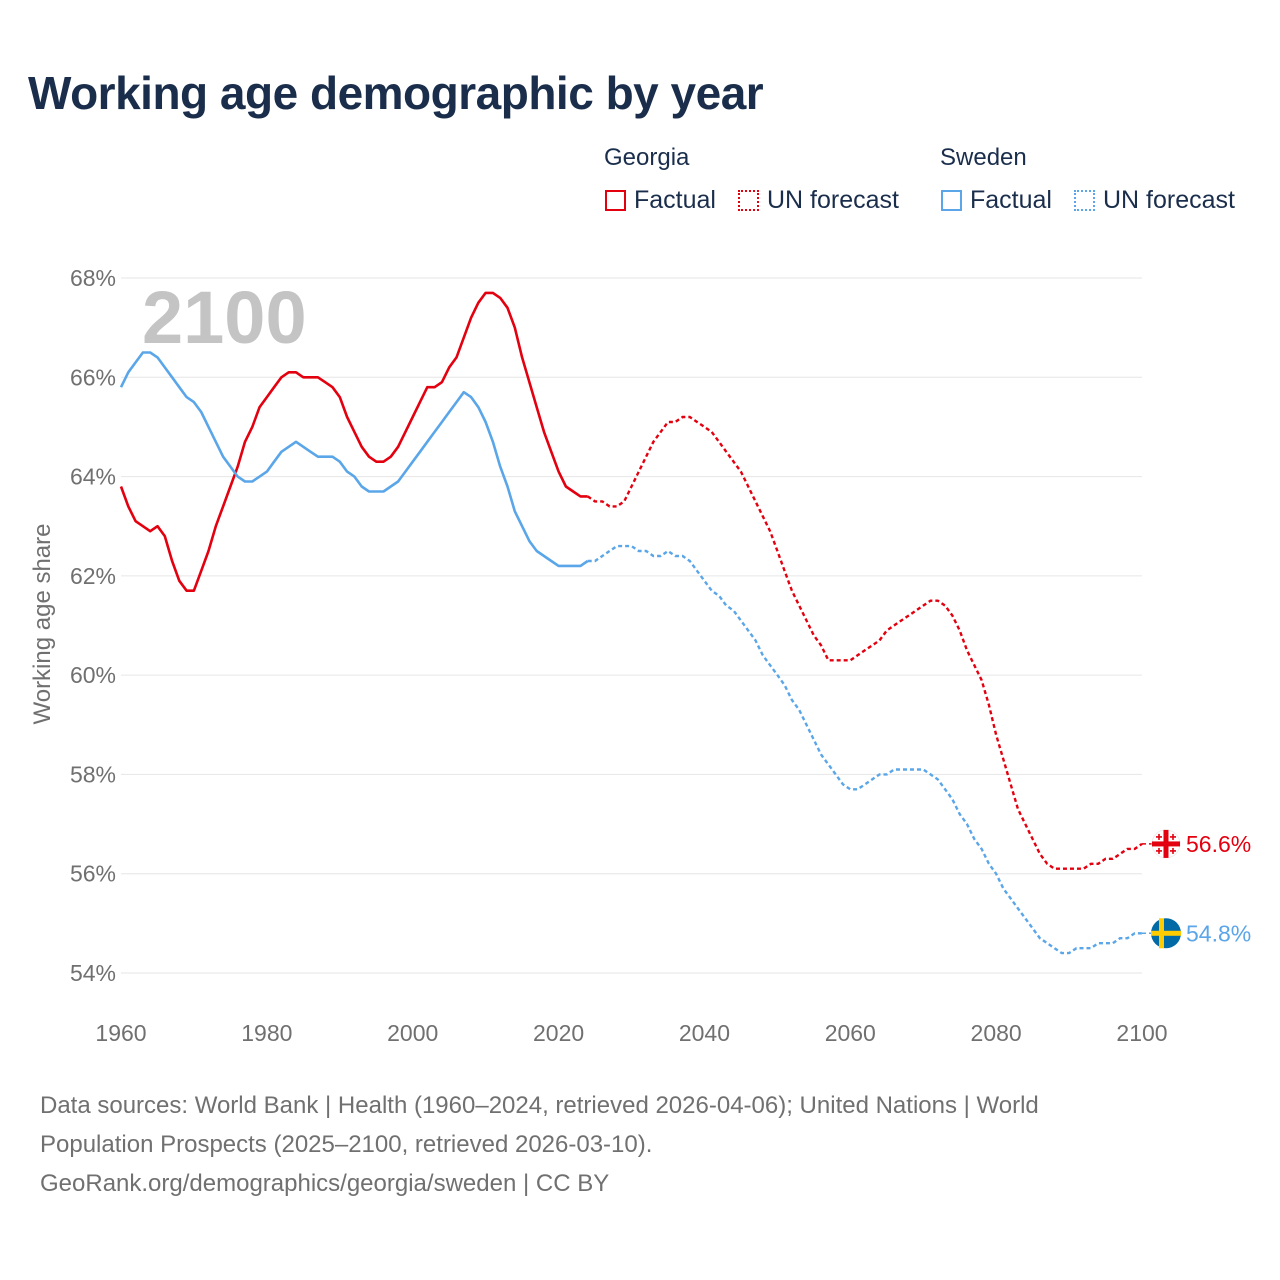 This screenshot has width=1280, height=1280. I want to click on x-tick-label: 1960, so click(120, 1033).